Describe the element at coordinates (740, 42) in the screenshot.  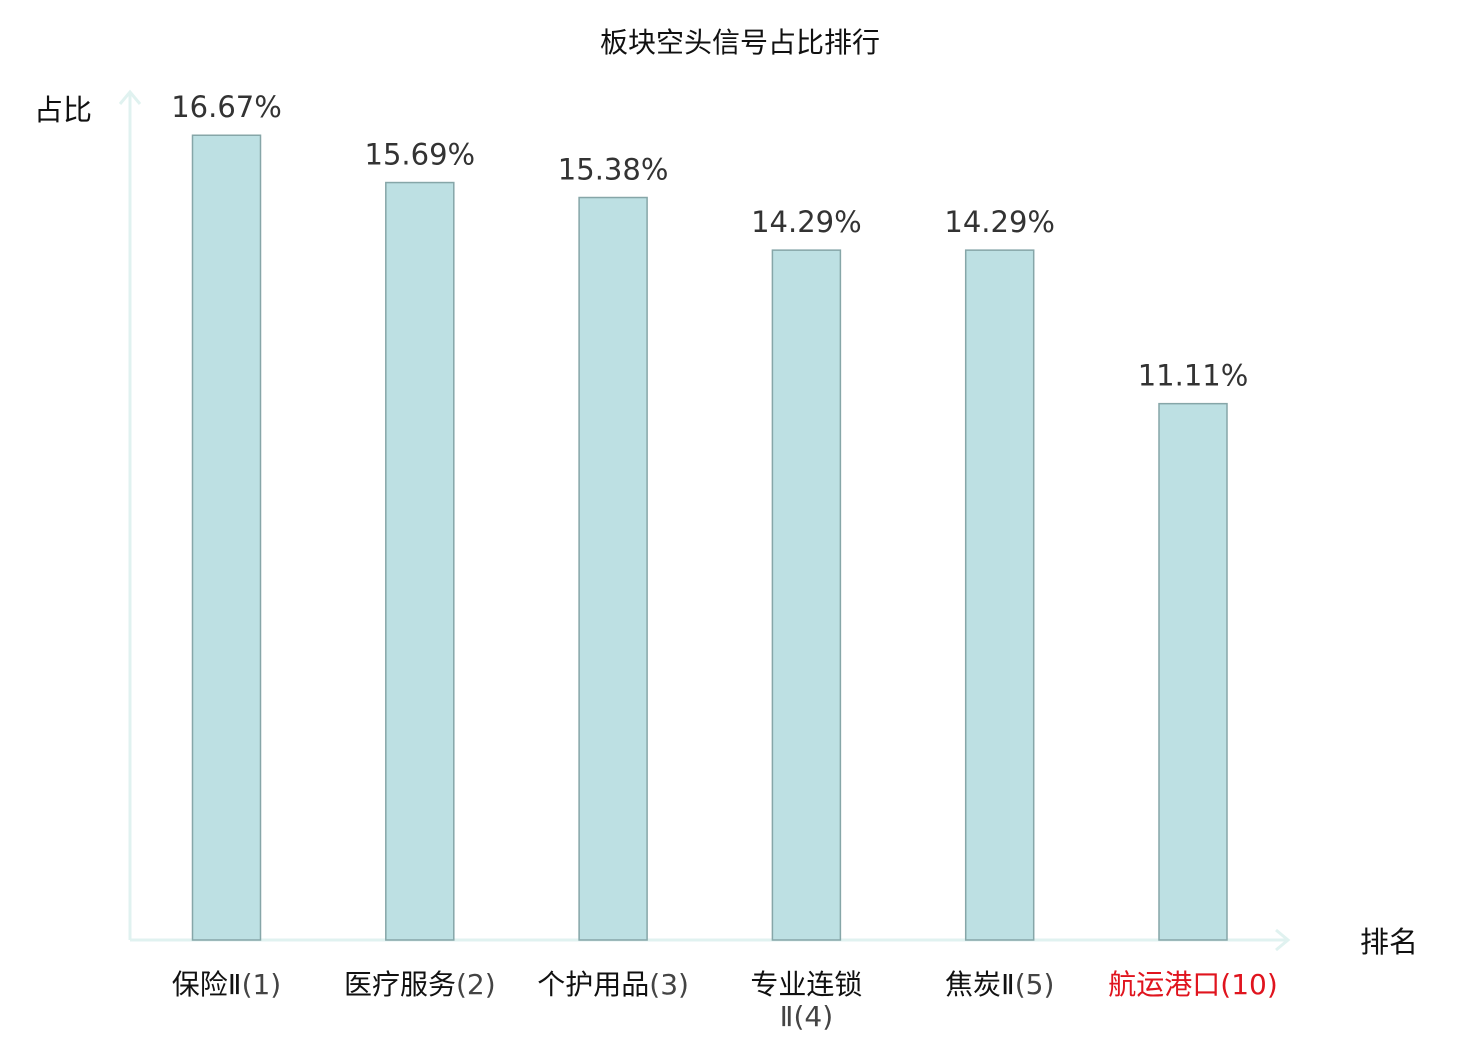
I see `chart-title: 板块空头信号占比排行` at that location.